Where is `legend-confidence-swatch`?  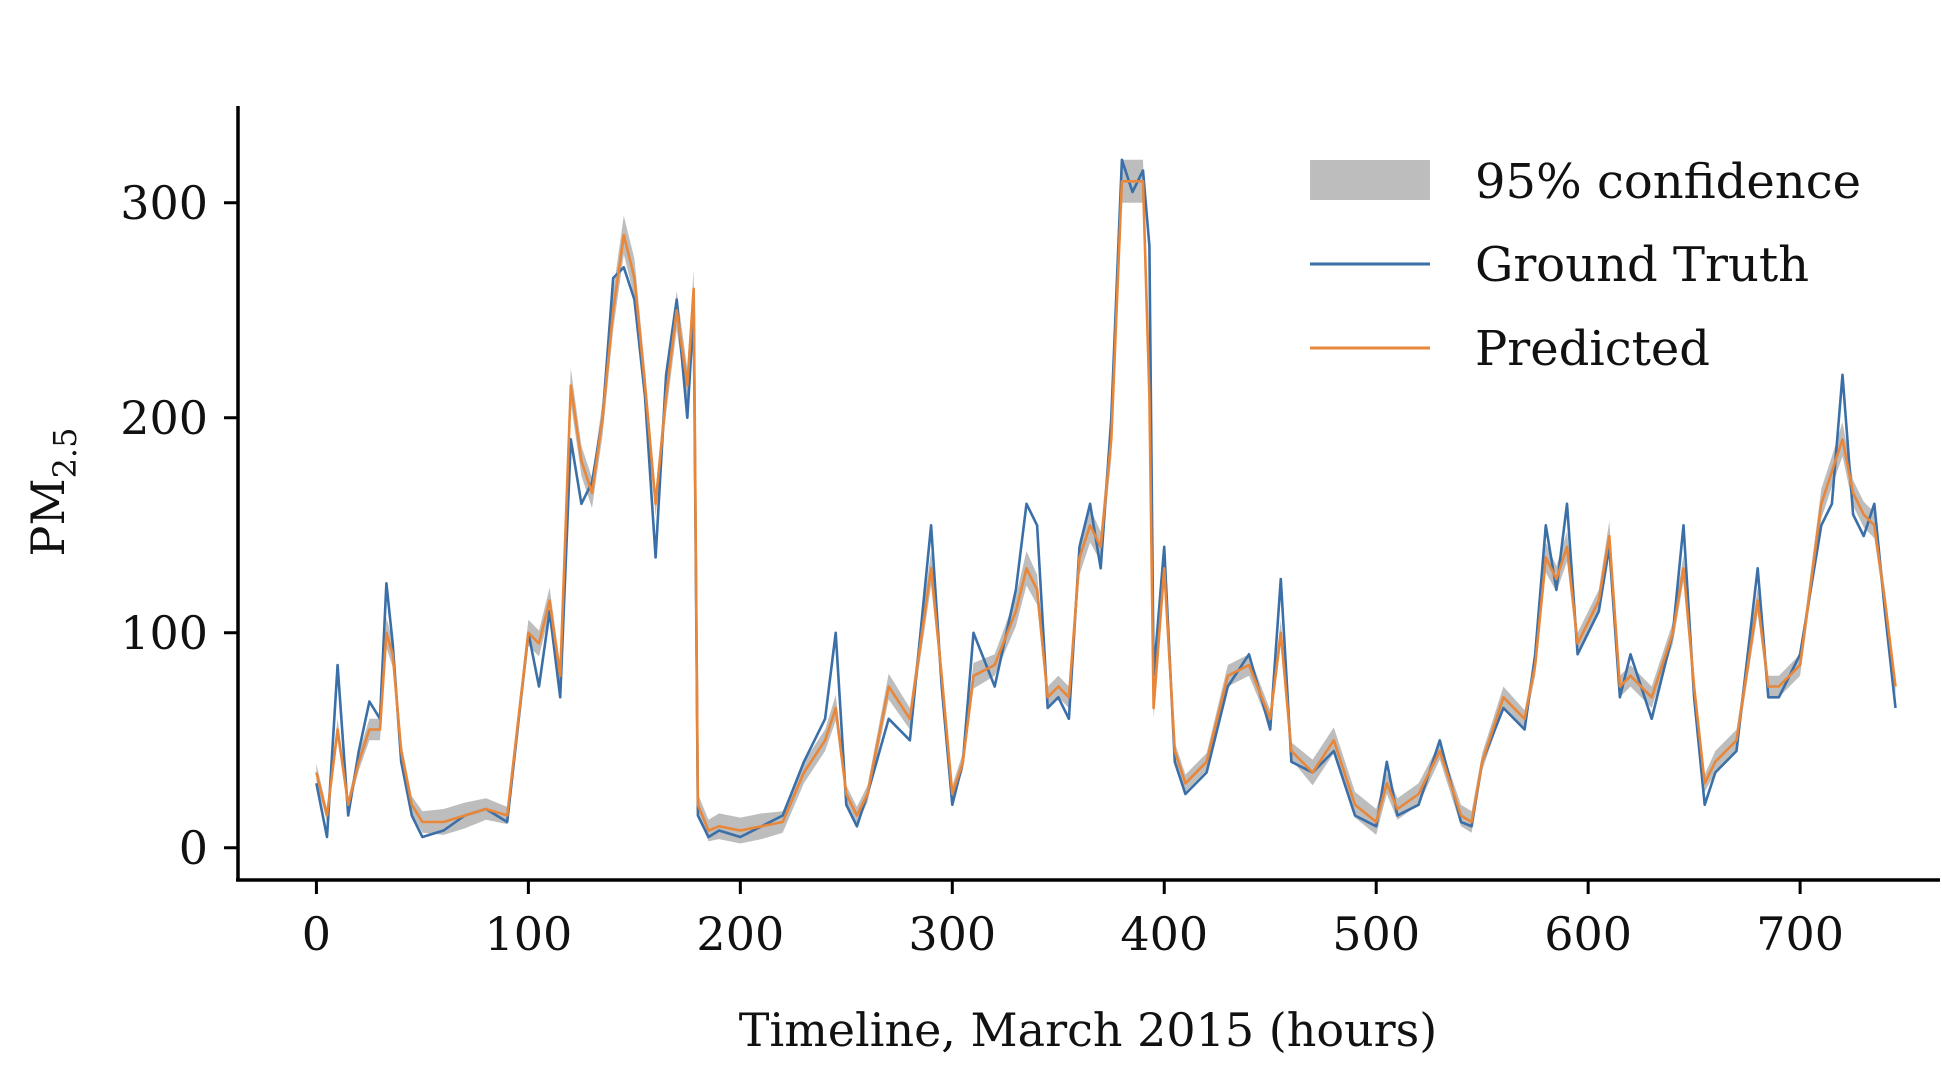 legend-confidence-swatch is located at coordinates (1370, 180).